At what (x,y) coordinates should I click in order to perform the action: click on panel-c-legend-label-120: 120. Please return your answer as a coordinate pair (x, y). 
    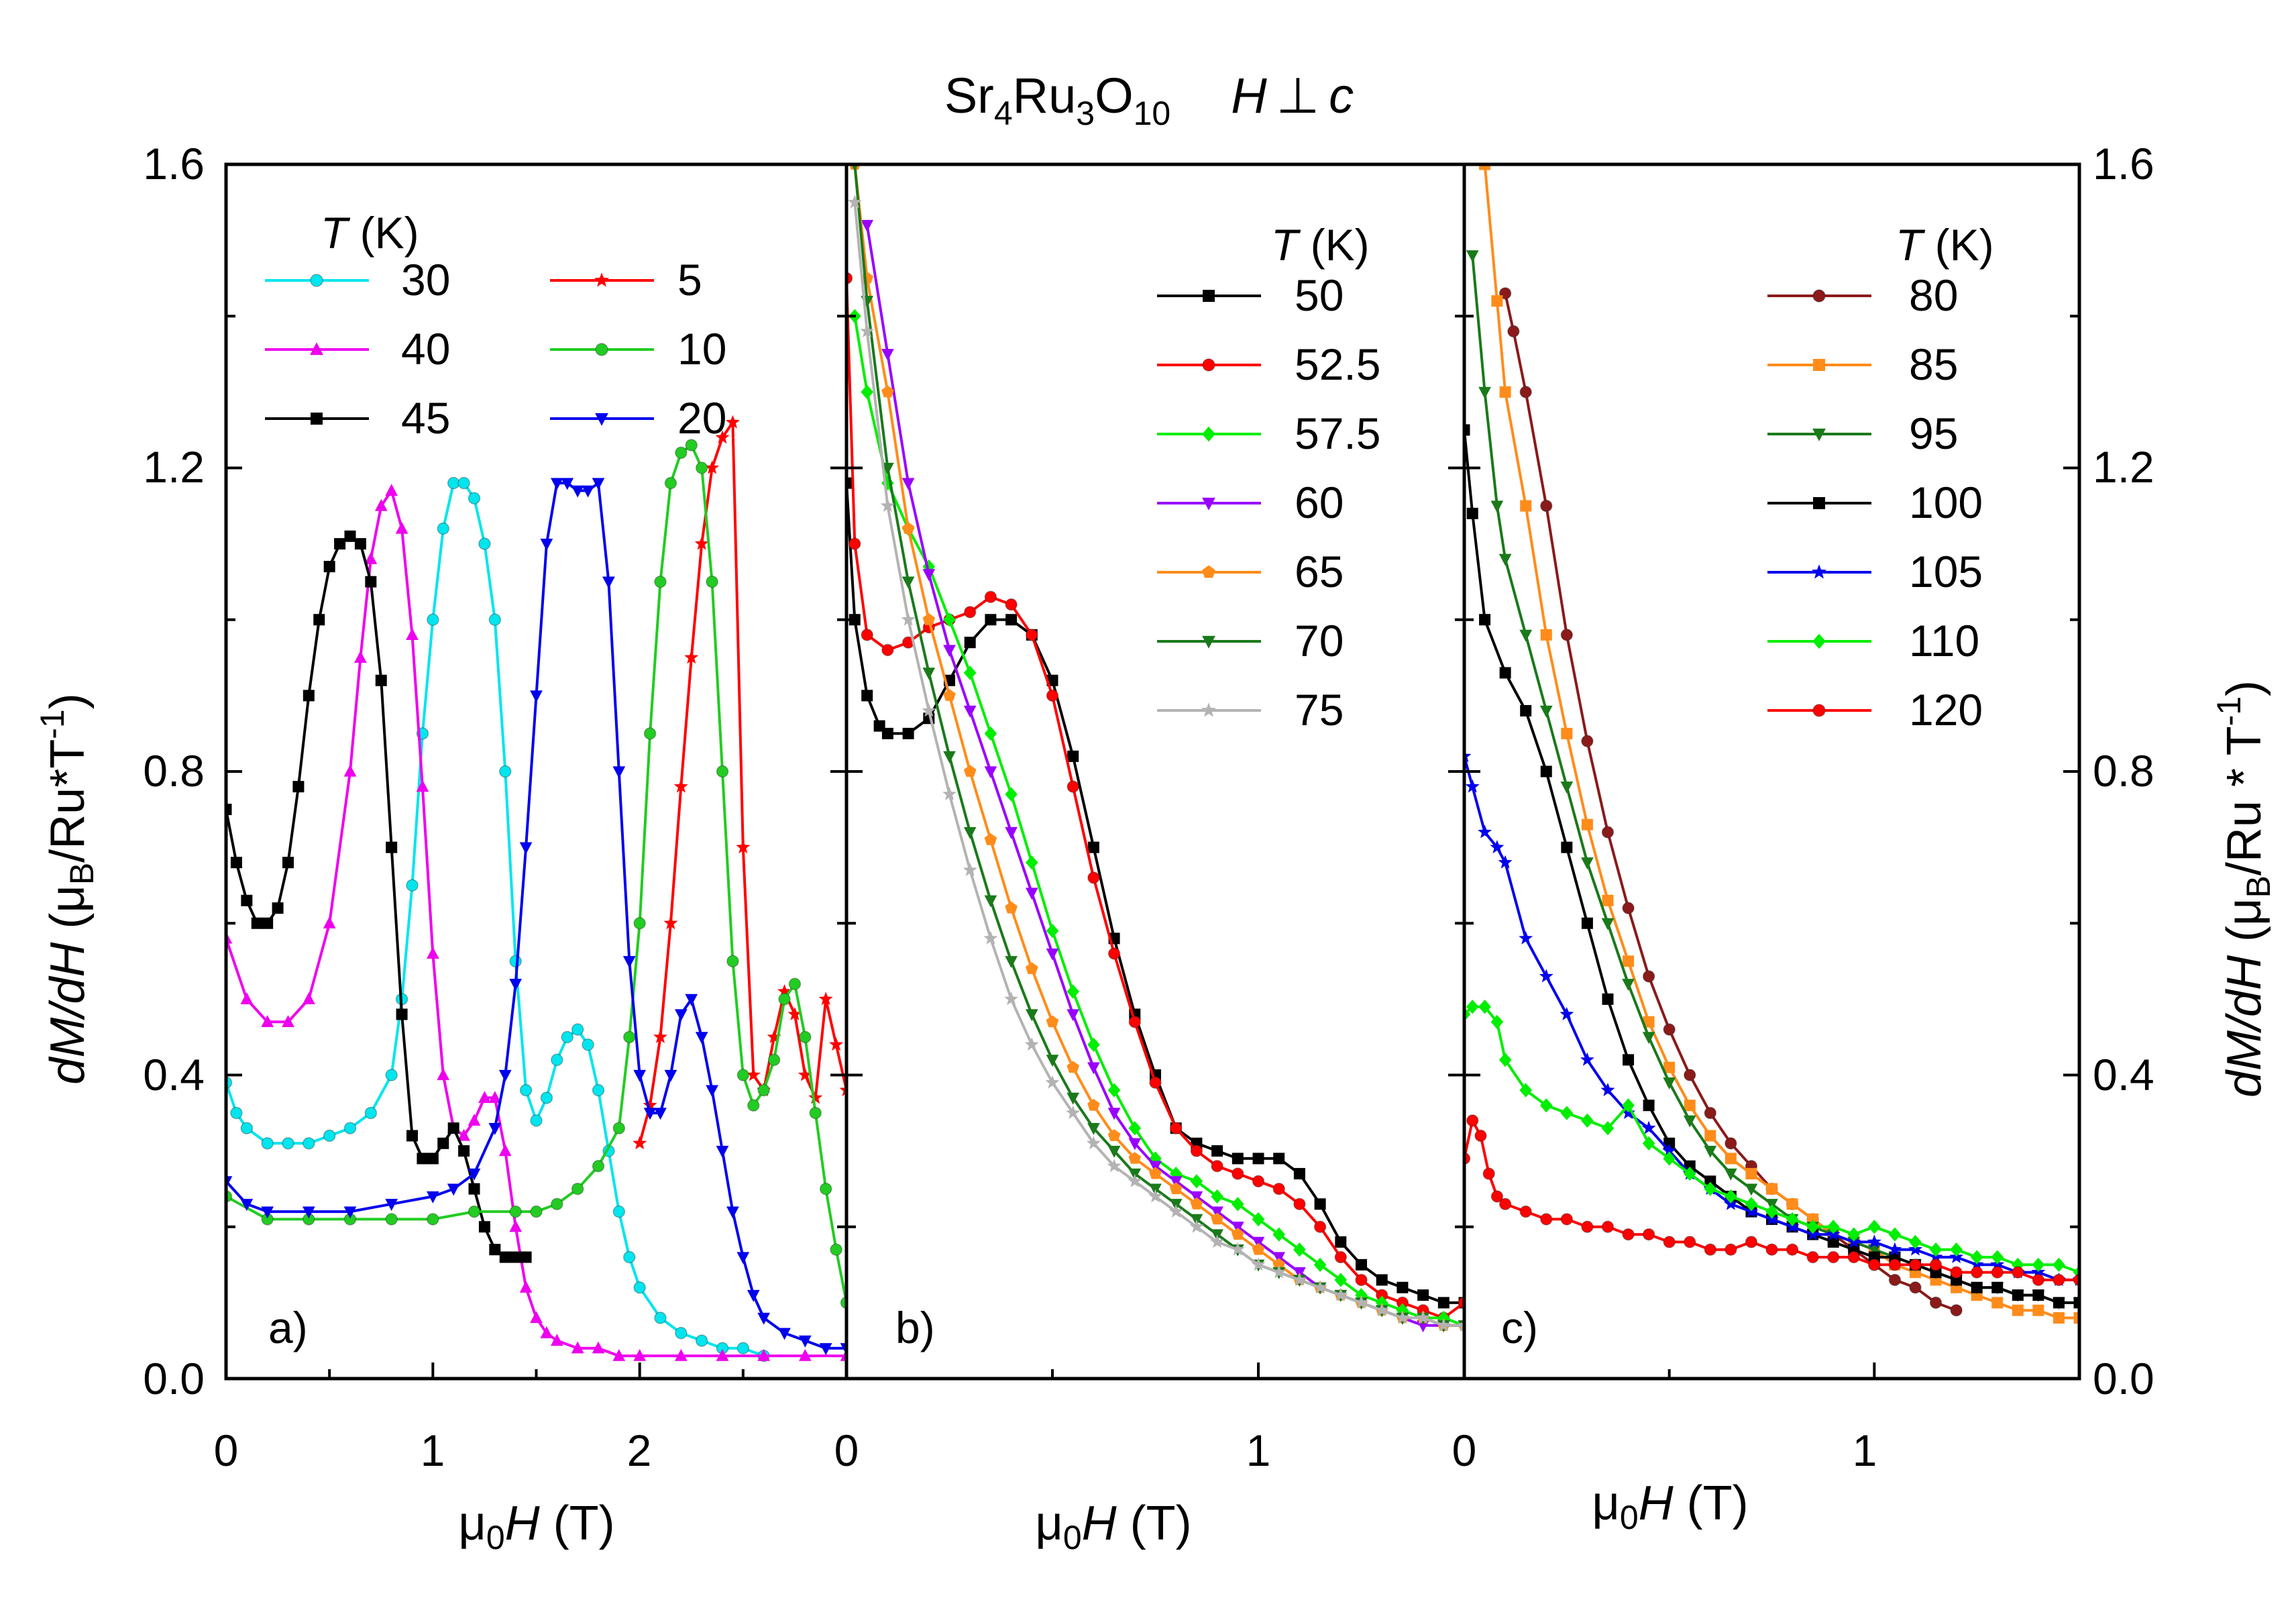
    Looking at the image, I should click on (1946, 710).